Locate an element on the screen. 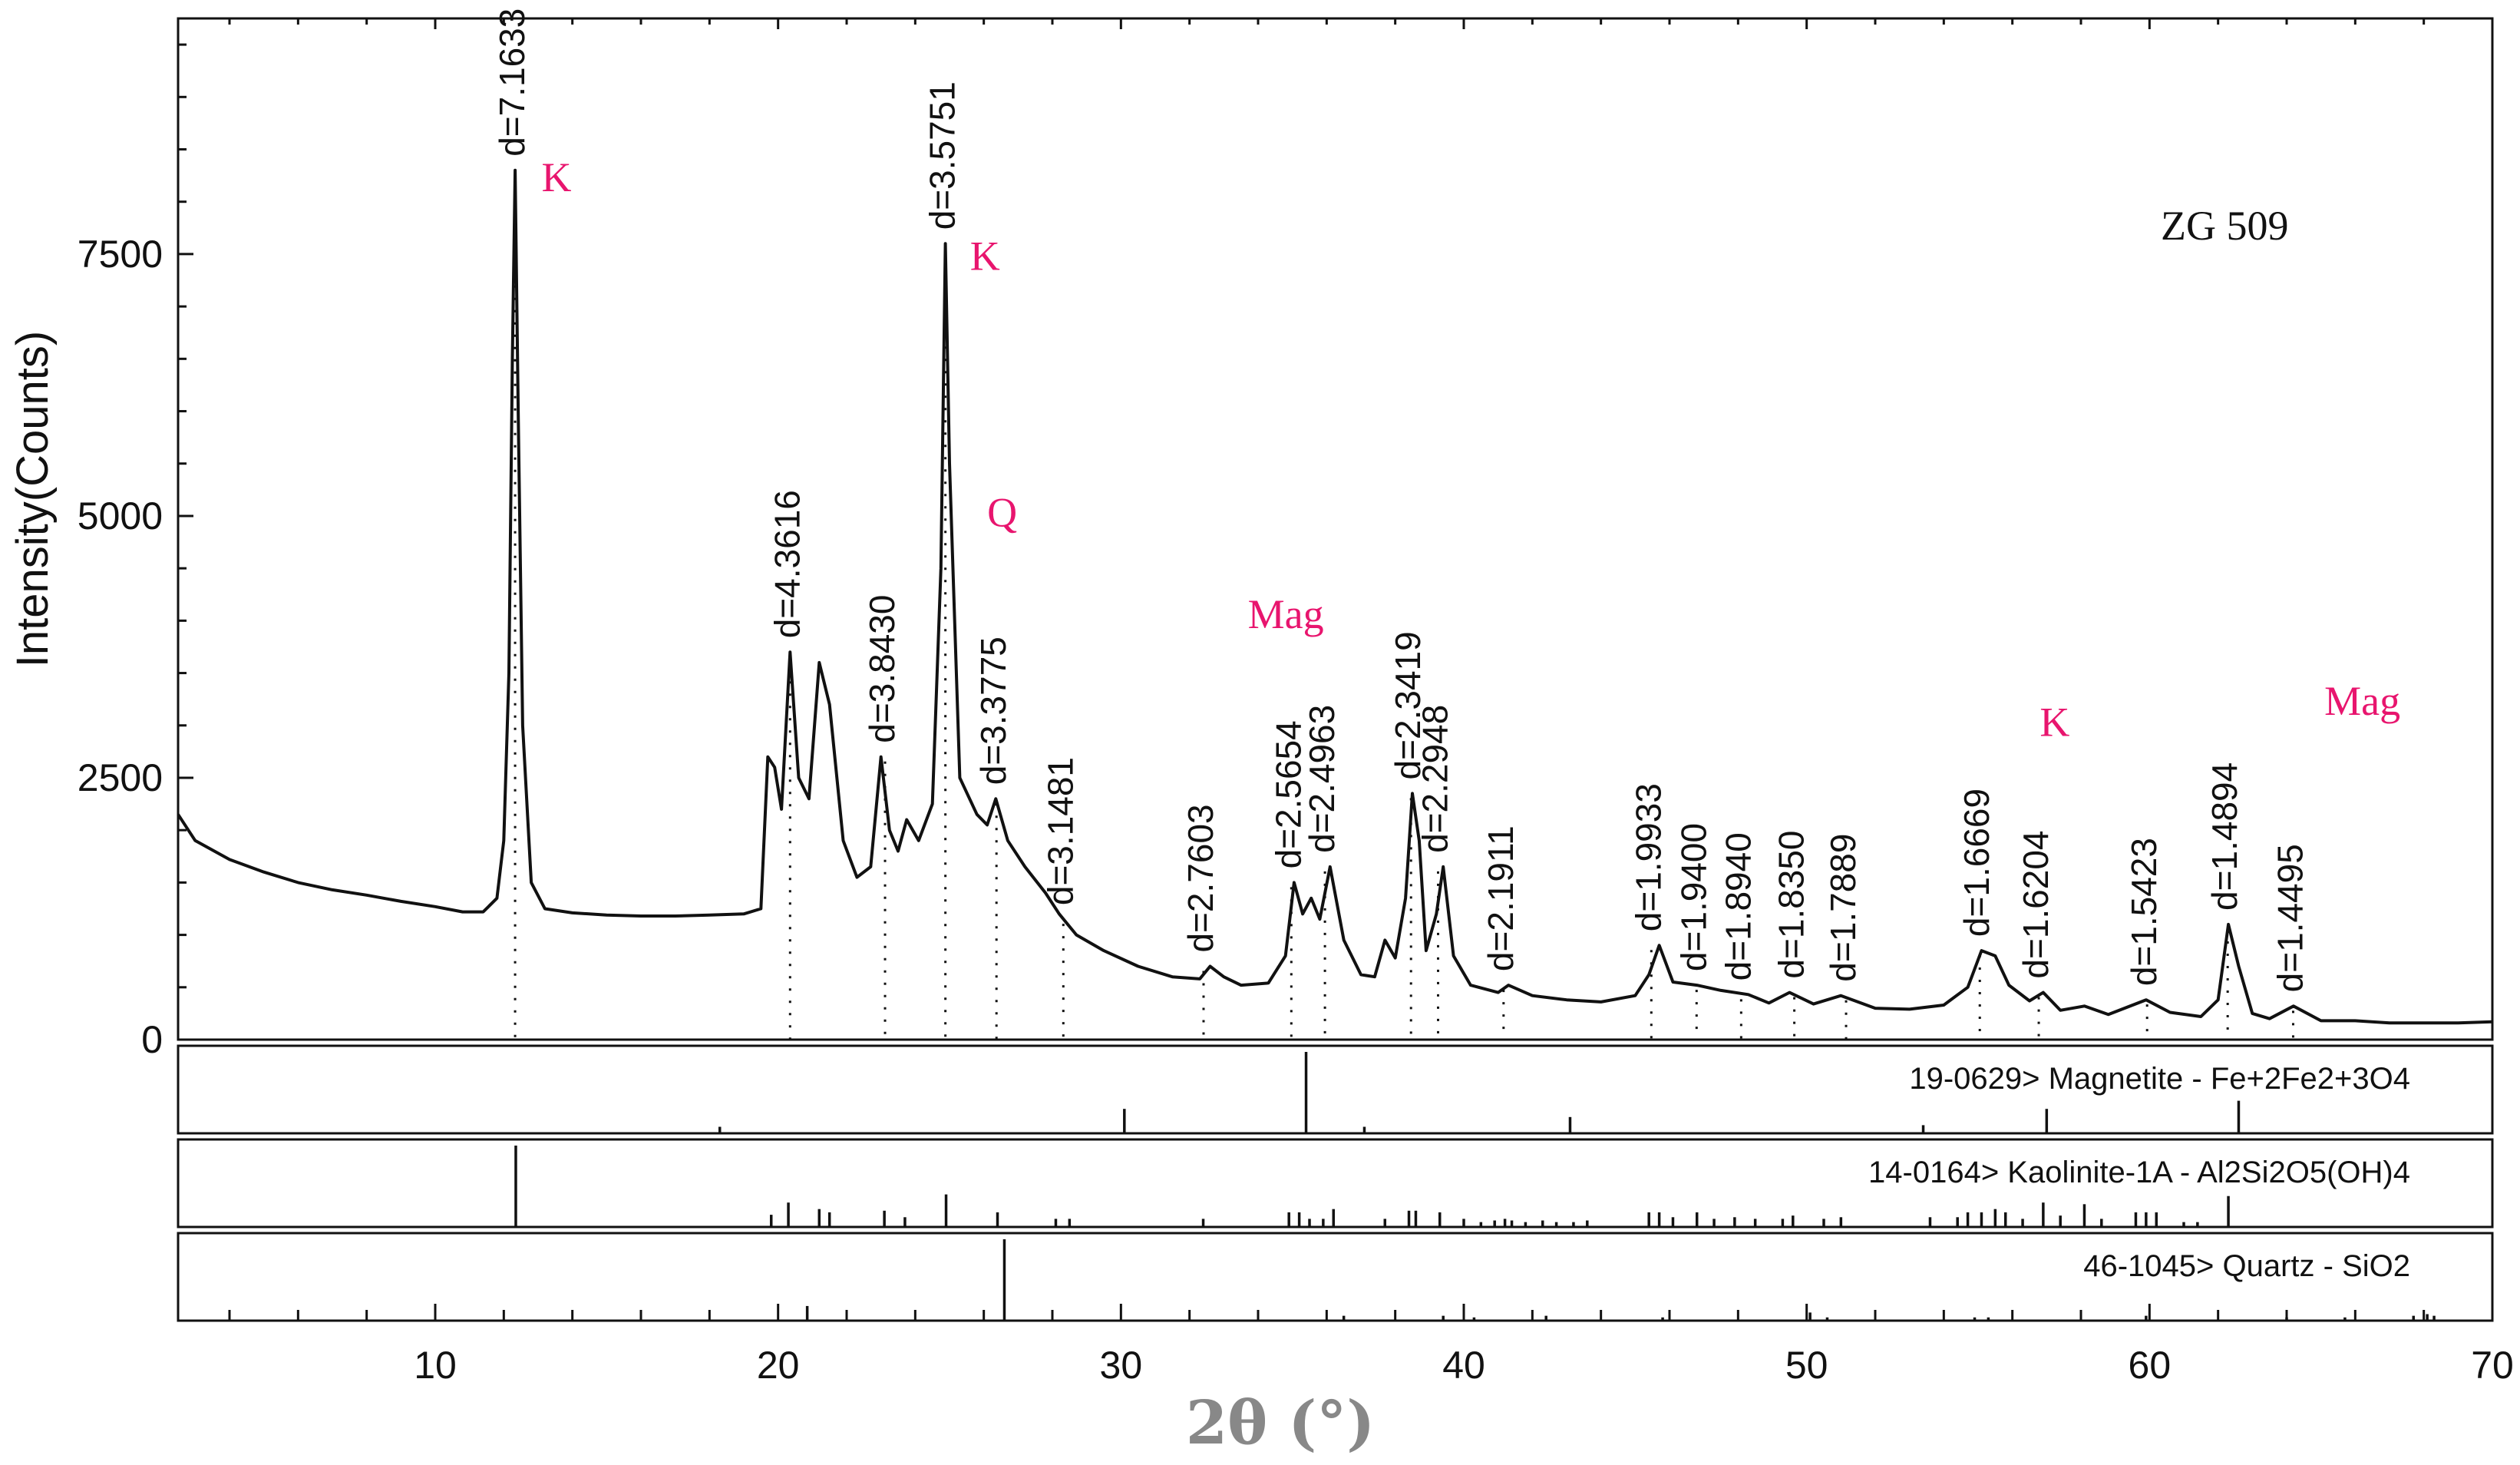  ref-label-kaolinite: 14-0164> Kaolinite-1A - Al2Si2O5(OH)4 is located at coordinates (2139, 1172).